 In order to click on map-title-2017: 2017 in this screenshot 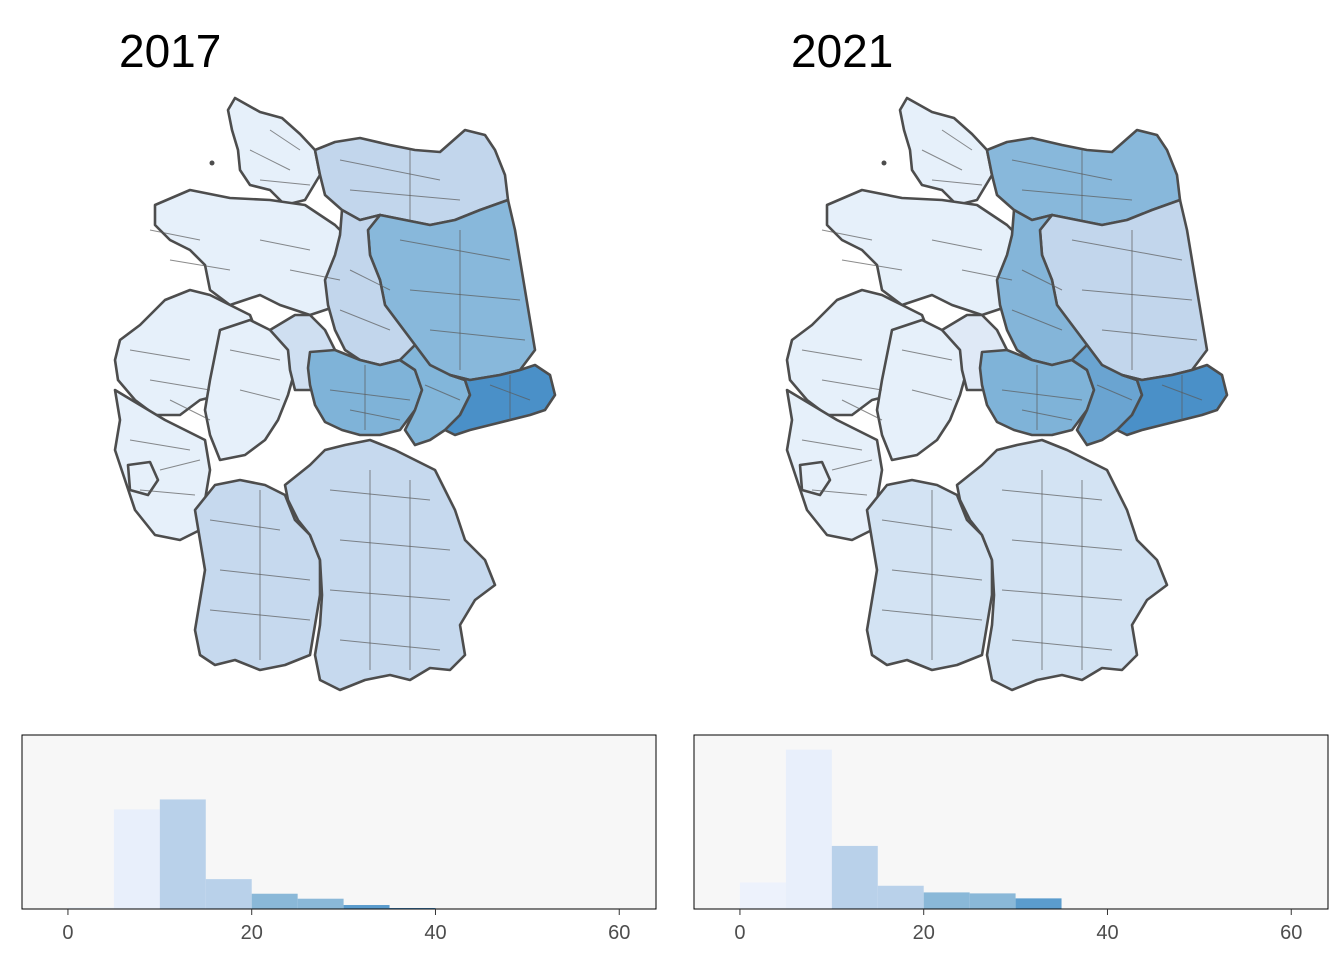, I will do `click(170, 51)`.